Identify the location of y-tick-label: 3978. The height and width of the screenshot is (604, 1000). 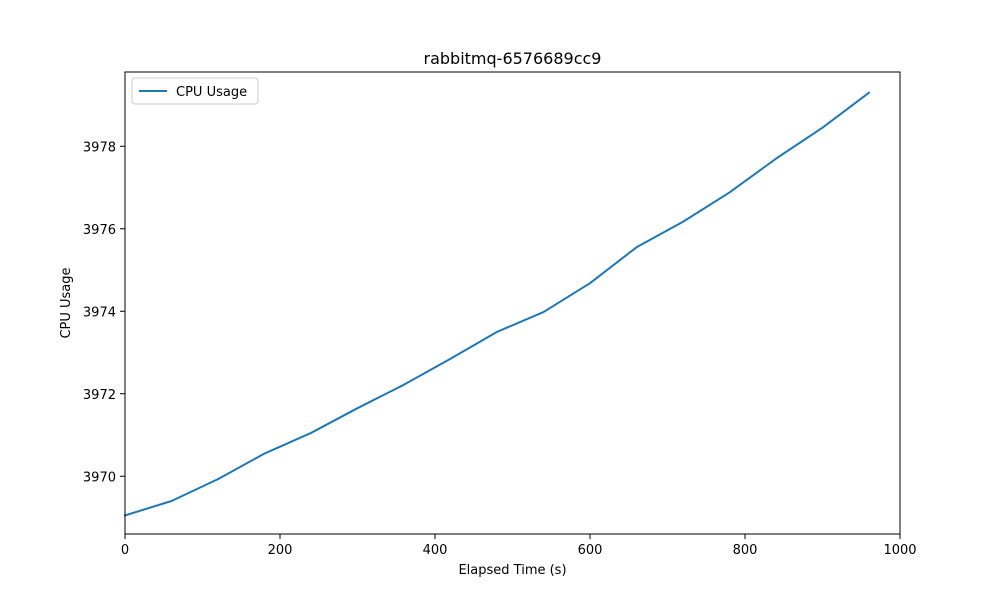
(99, 147).